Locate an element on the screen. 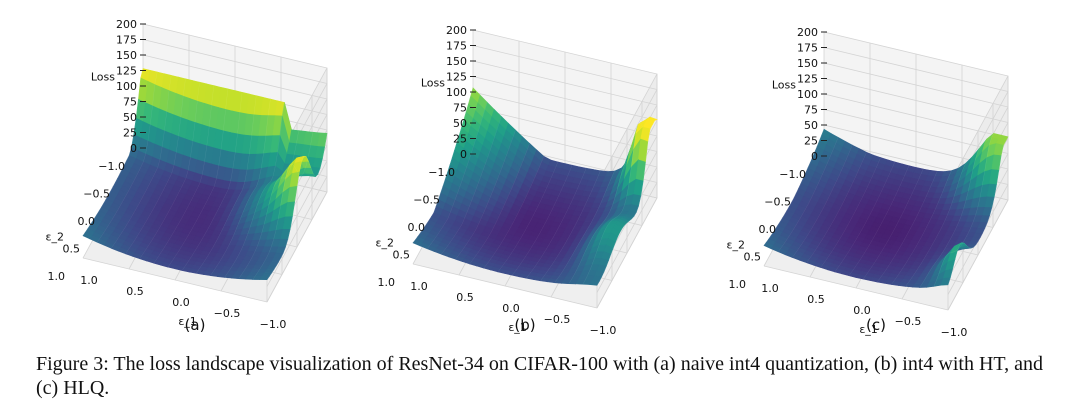 This screenshot has height=411, width=1080. subfigure-label: (c) is located at coordinates (876, 325).